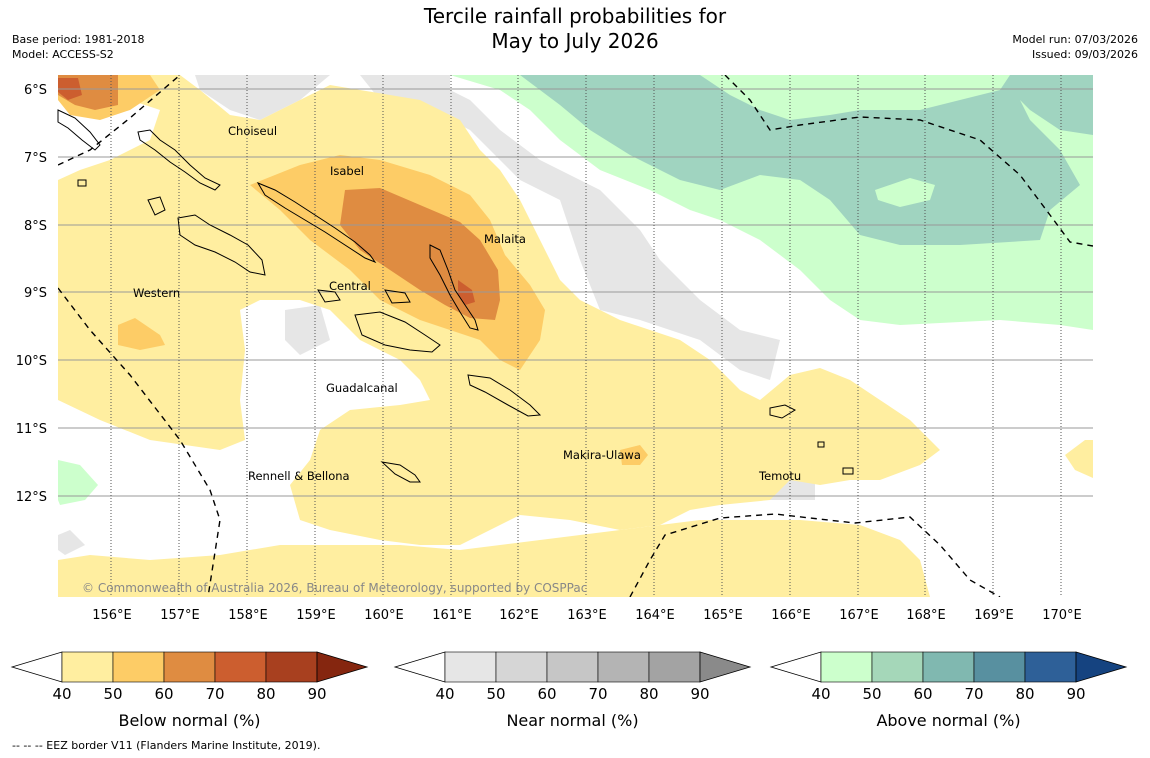 The width and height of the screenshot is (1150, 758). What do you see at coordinates (350, 286) in the screenshot?
I see `label-central: Central` at bounding box center [350, 286].